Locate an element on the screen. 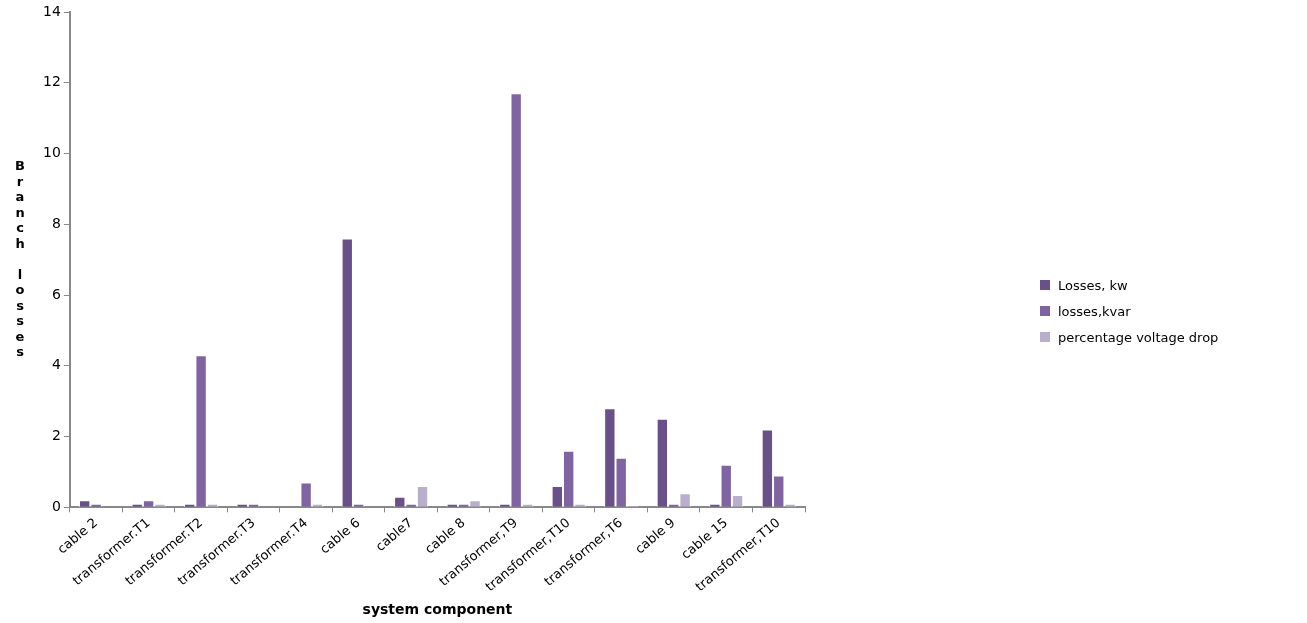  y-tick-label: 10 is located at coordinates (51, 152).